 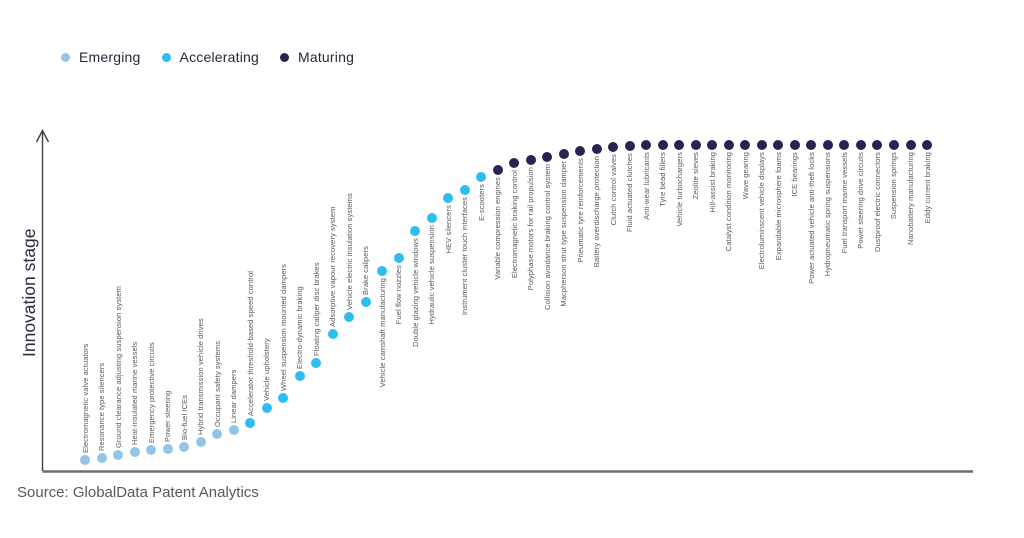 What do you see at coordinates (316, 309) in the screenshot?
I see `data-point-label: Floating caliper disc brakes` at bounding box center [316, 309].